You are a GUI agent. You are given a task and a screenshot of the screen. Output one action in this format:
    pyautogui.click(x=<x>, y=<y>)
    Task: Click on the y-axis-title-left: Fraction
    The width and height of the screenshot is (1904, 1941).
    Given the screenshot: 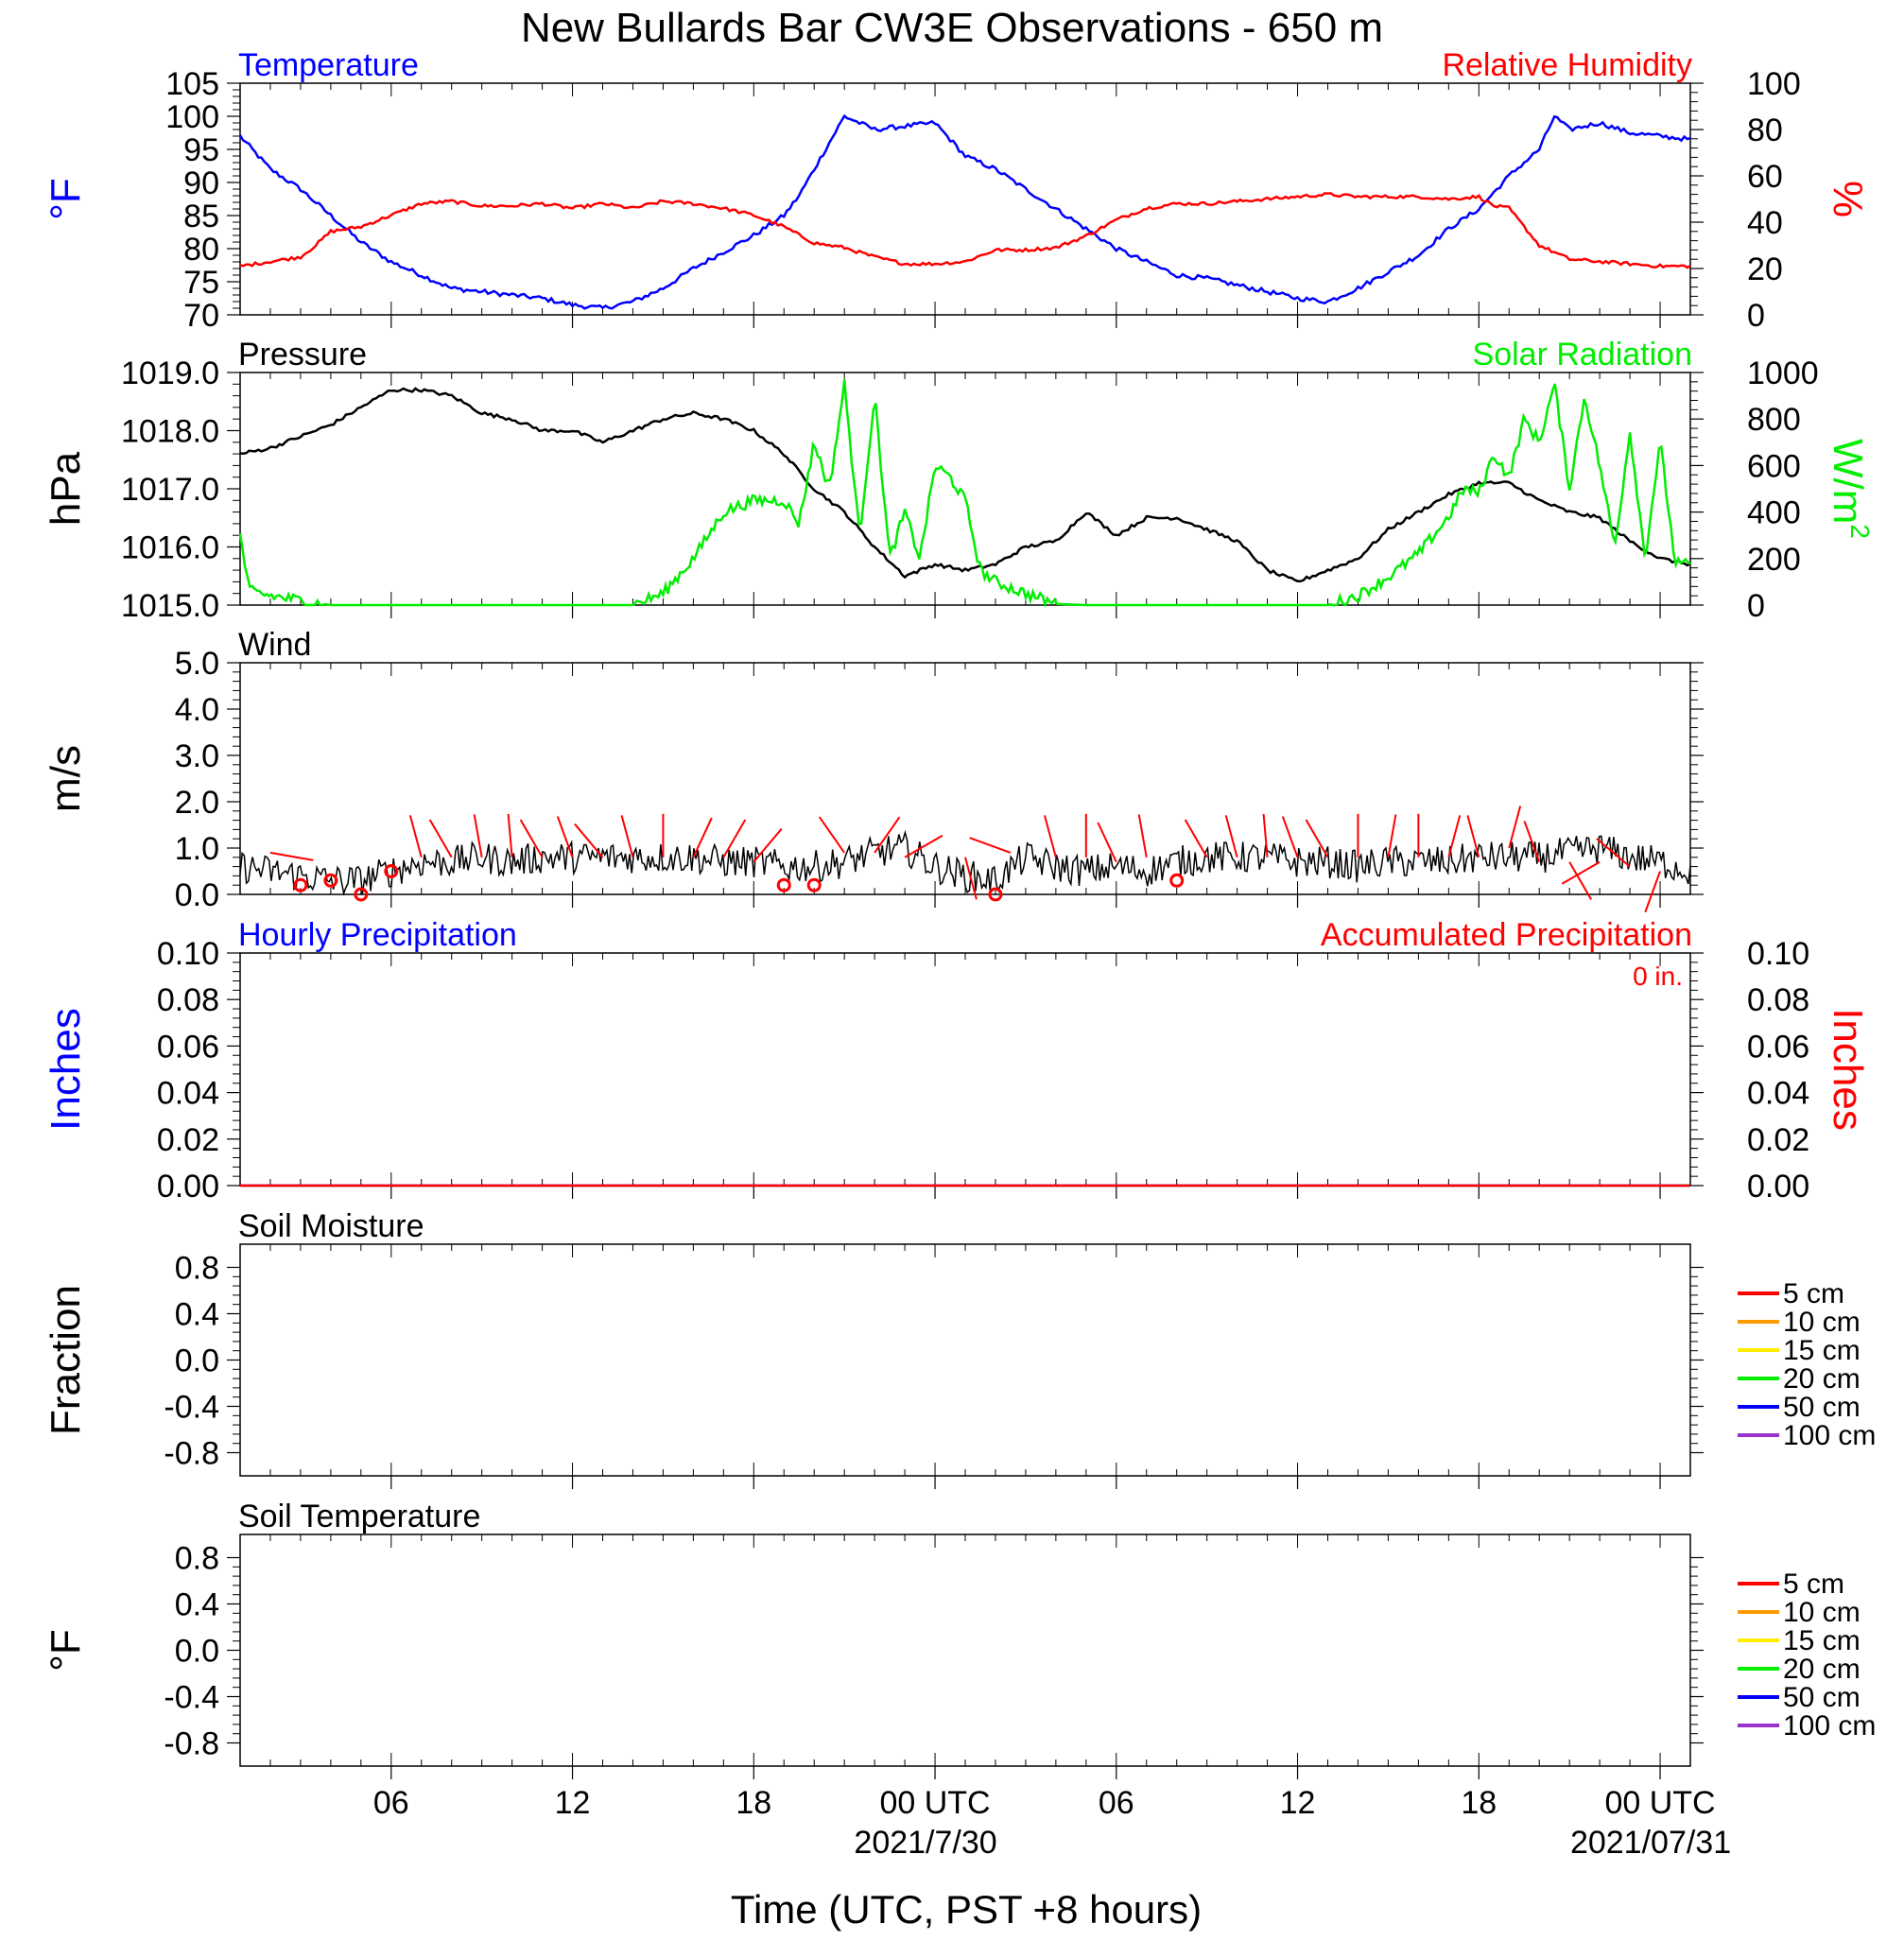 What is the action you would take?
    pyautogui.click(x=66, y=1360)
    